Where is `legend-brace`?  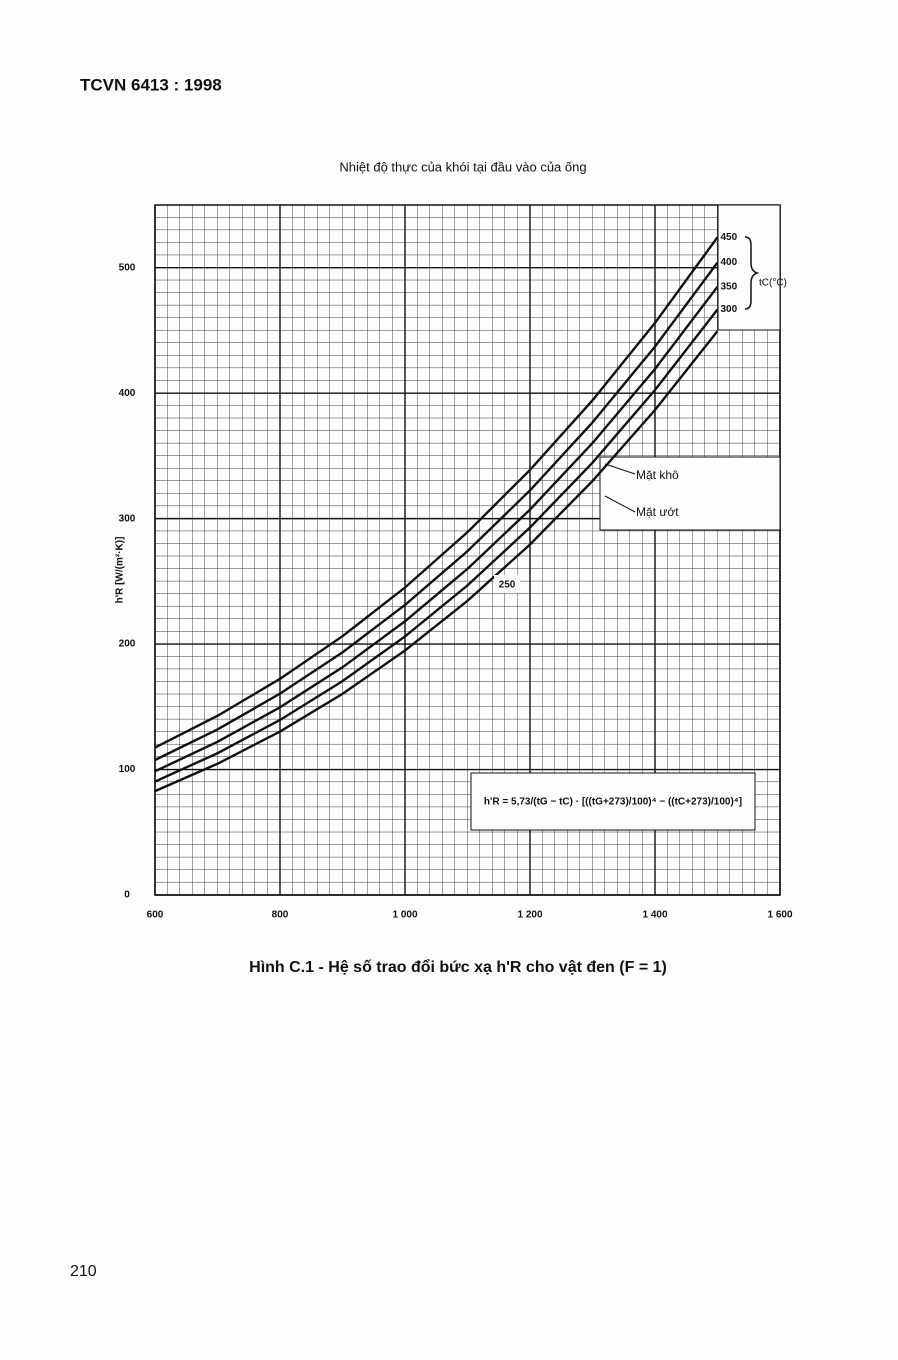
legend-brace is located at coordinates (752, 273).